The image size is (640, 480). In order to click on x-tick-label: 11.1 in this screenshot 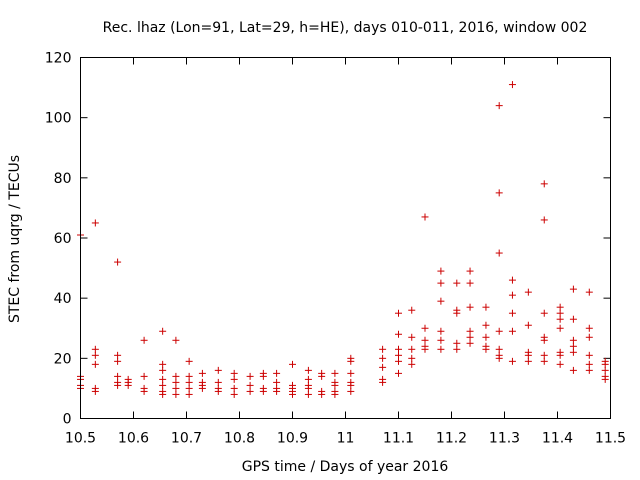, I will do `click(398, 439)`.